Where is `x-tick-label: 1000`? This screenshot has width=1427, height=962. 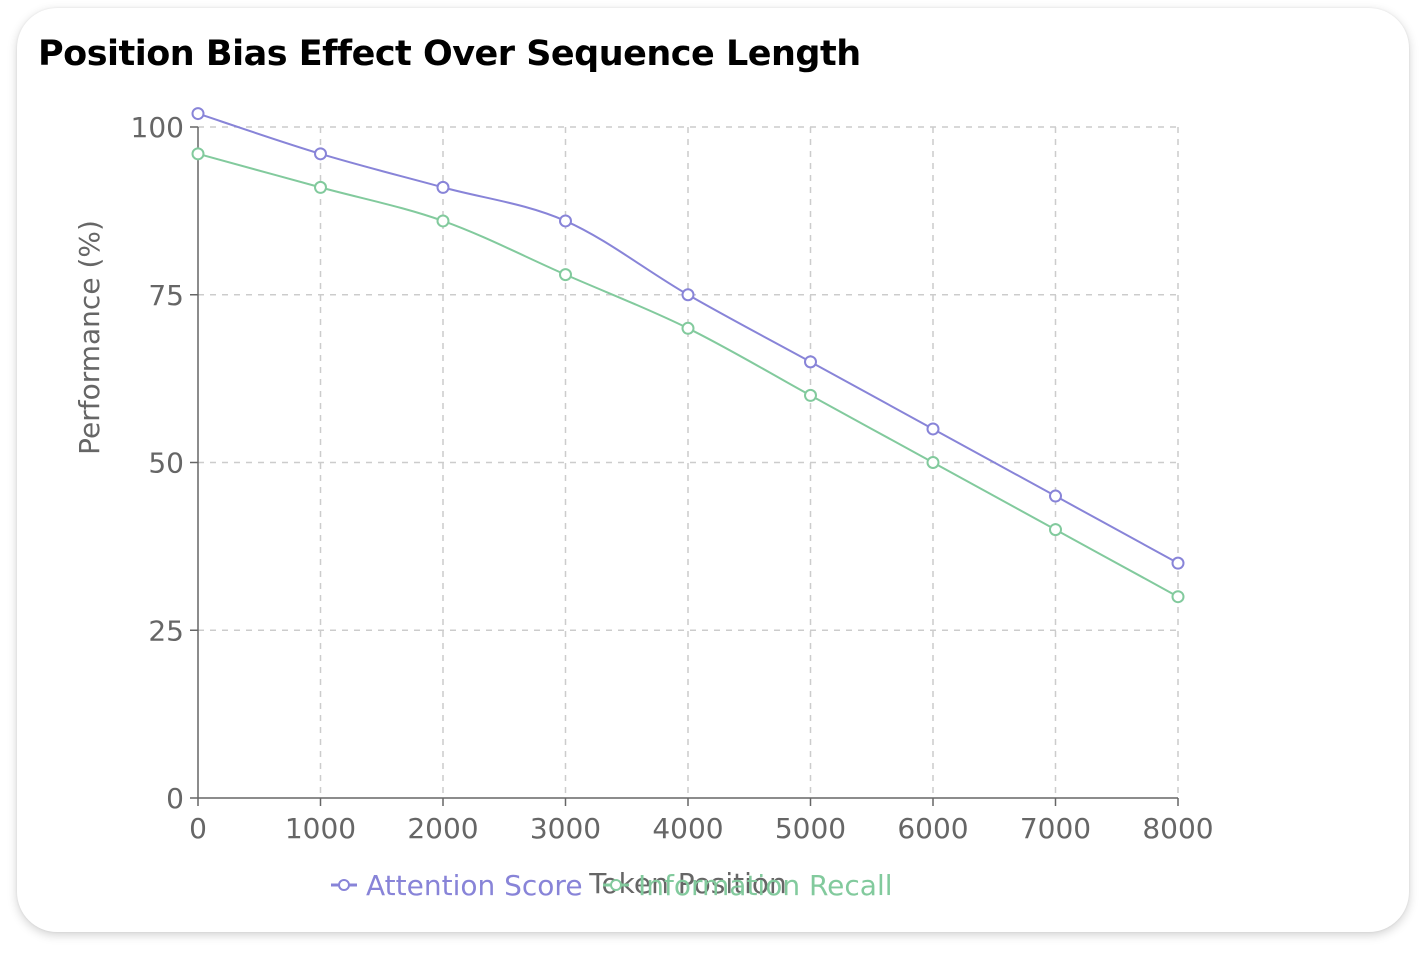
x-tick-label: 1000 is located at coordinates (320, 828).